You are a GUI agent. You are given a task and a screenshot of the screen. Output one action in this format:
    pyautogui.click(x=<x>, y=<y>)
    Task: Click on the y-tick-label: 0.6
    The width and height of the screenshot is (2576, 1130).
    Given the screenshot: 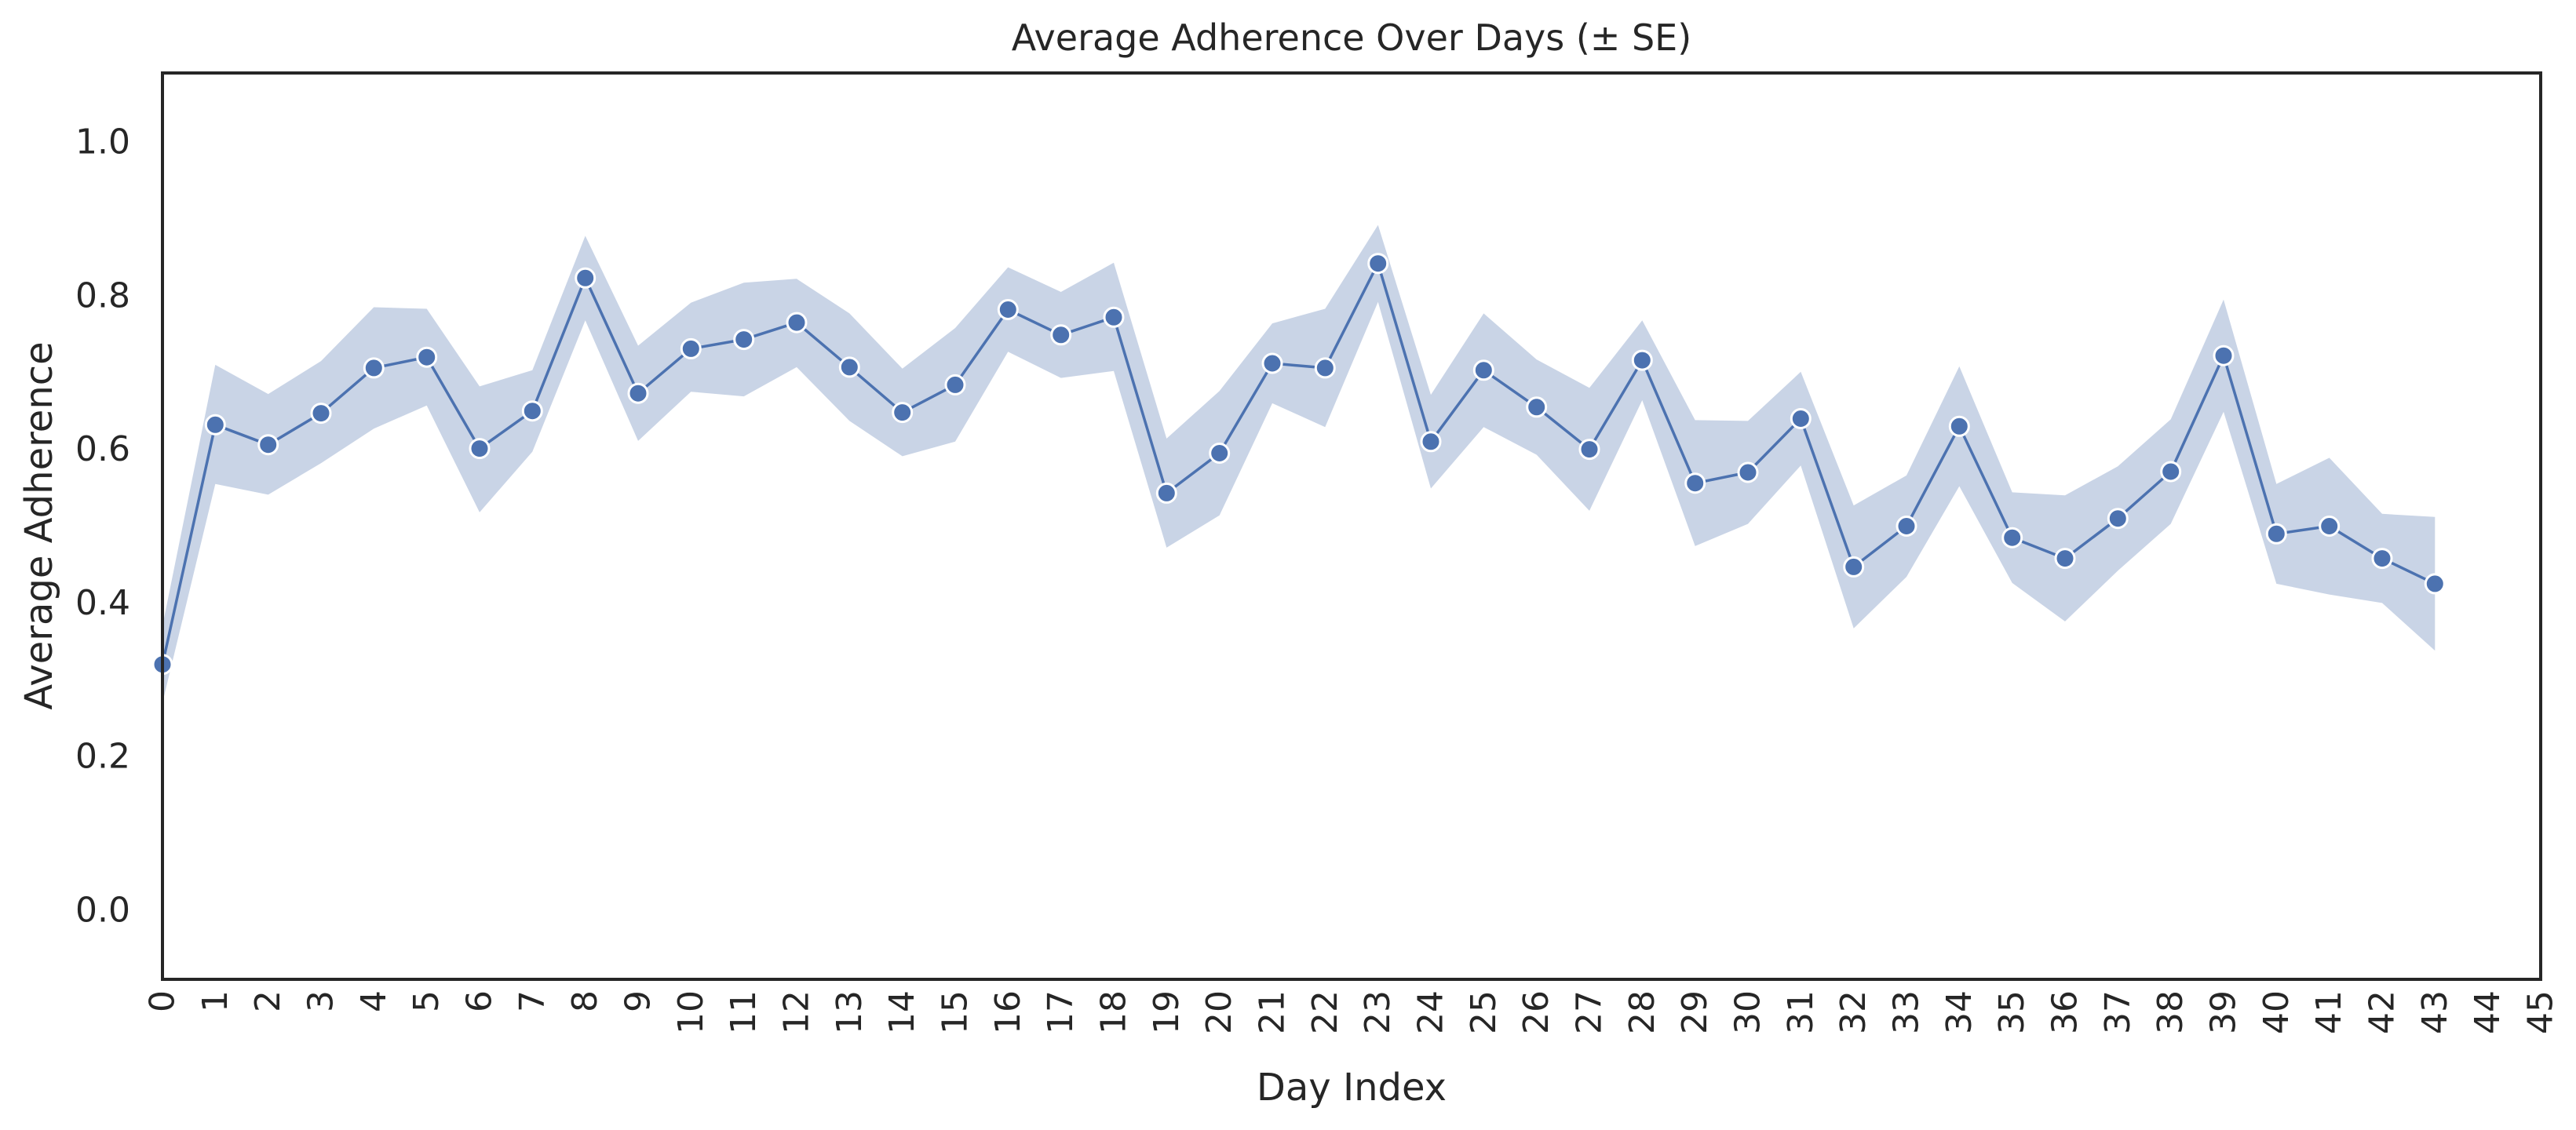 What is the action you would take?
    pyautogui.click(x=102, y=449)
    